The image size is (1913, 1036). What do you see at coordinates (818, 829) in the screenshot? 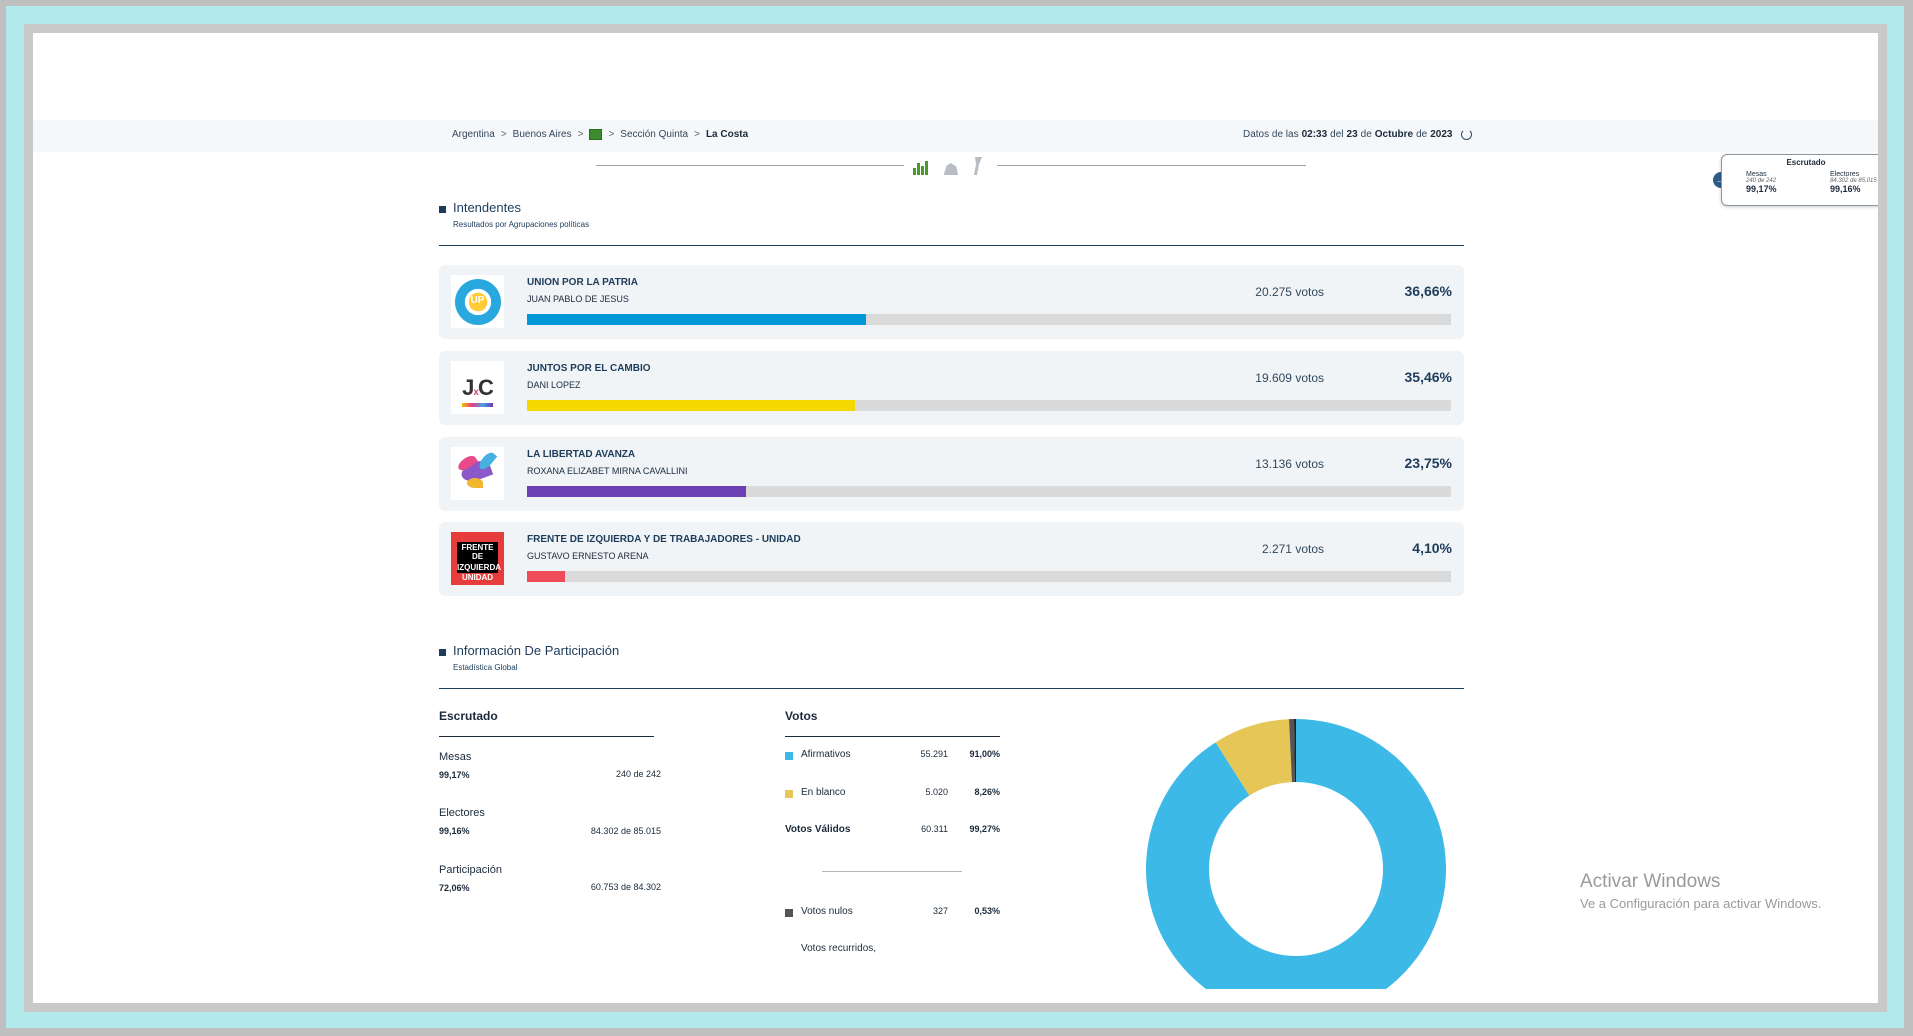
I see `votos-validos-label: Votos Válidos` at bounding box center [818, 829].